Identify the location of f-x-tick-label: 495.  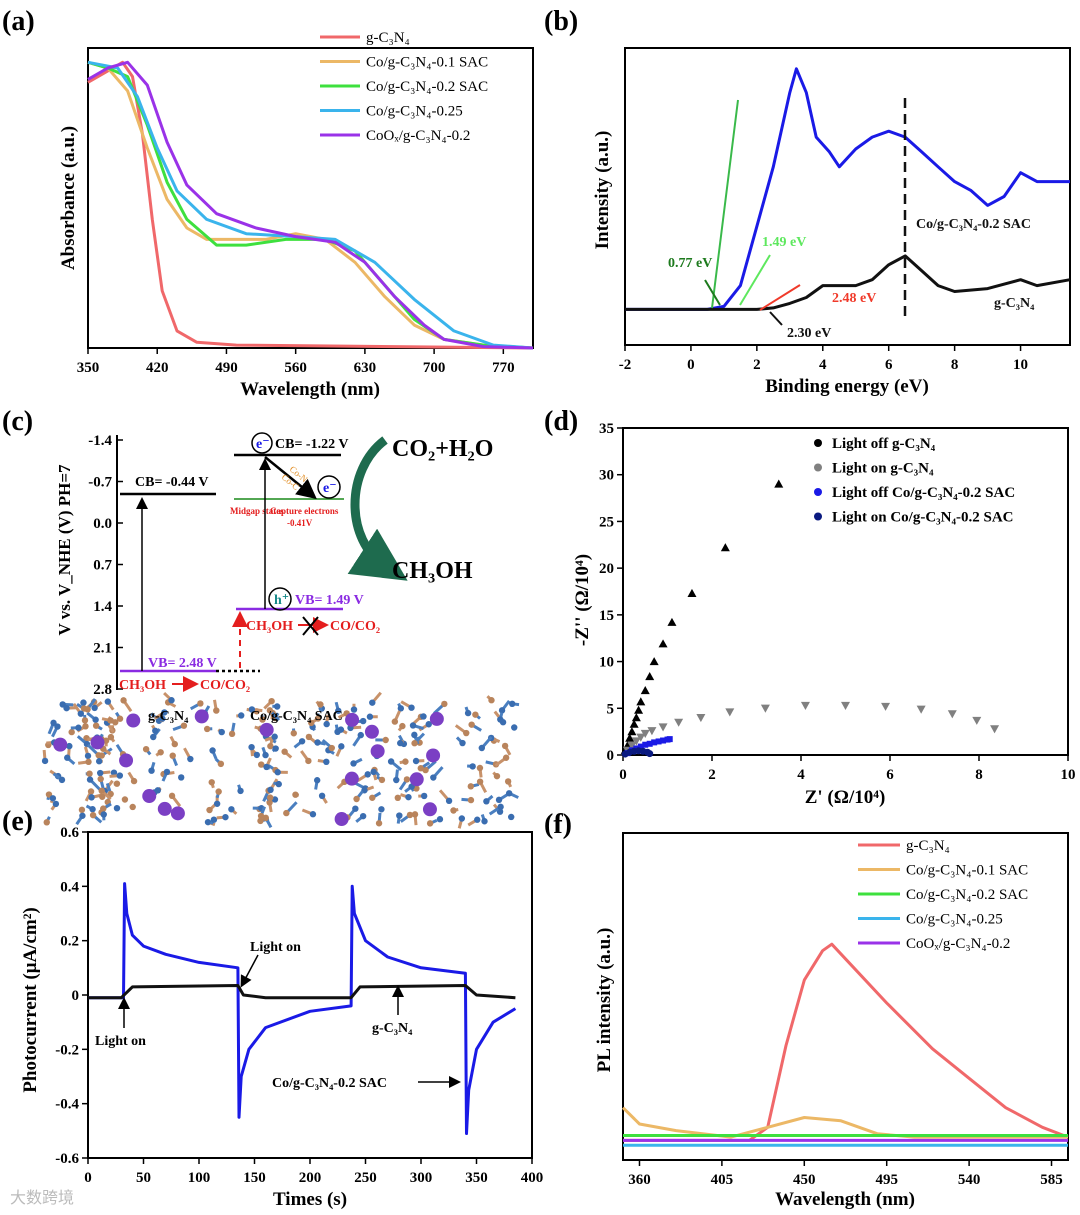
(886, 1180).